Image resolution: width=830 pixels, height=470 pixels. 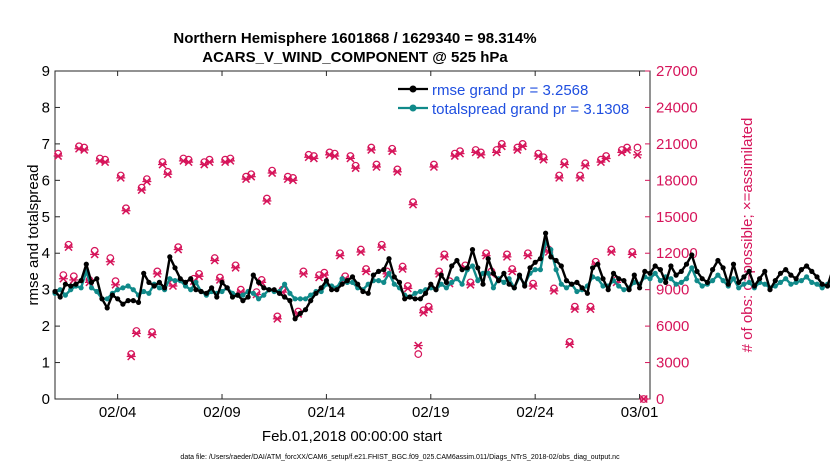 I want to click on y-tick-label-right: 18000, so click(x=677, y=180).